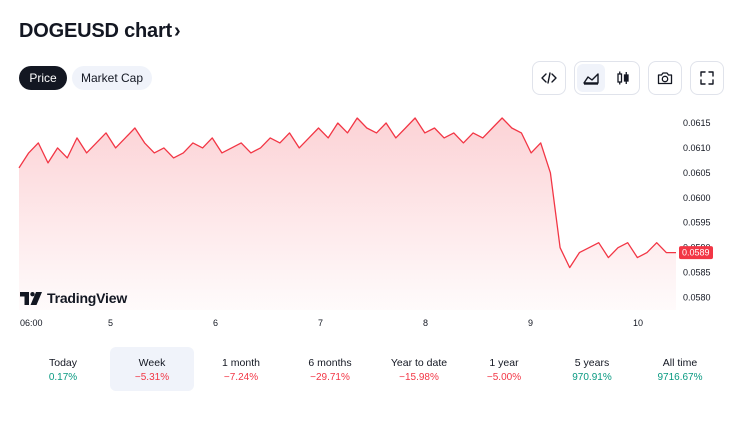 Image resolution: width=750 pixels, height=422 pixels. Describe the element at coordinates (638, 323) in the screenshot. I see `x-tick-label: 10` at that location.